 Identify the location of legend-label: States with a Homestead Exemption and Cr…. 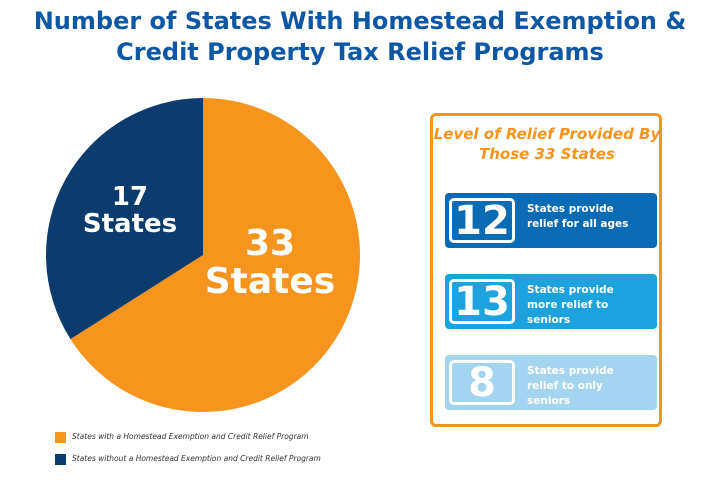
(190, 436).